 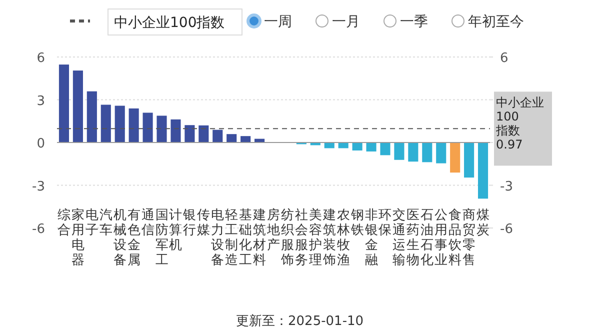 I want to click on legend-label: 中小企业100指数, so click(x=169, y=23).